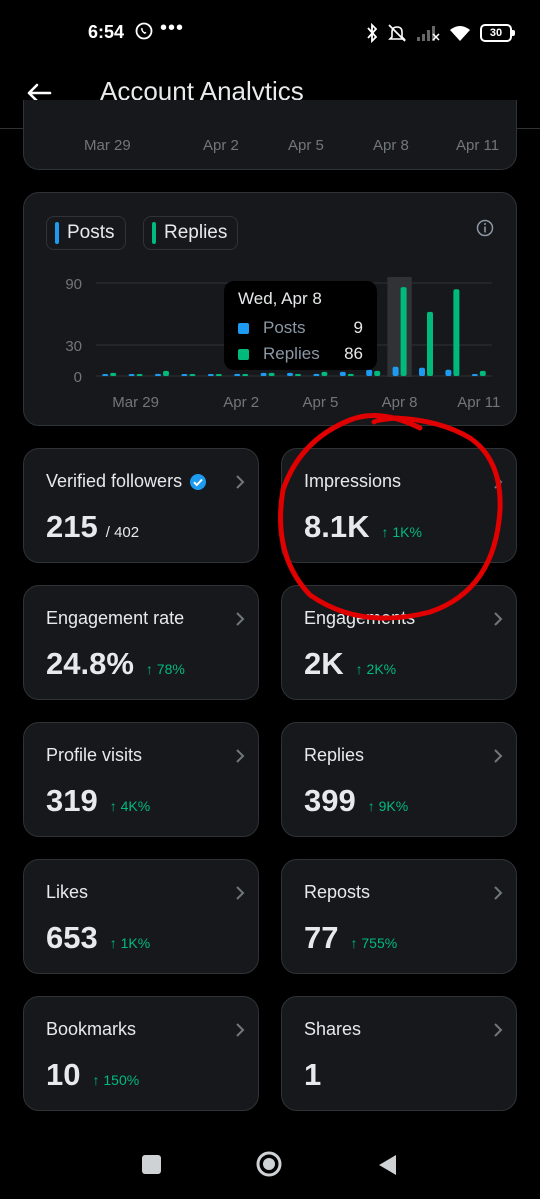 The image size is (540, 1199). Describe the element at coordinates (478, 145) in the screenshot. I see `axis-label: Apr 11` at that location.